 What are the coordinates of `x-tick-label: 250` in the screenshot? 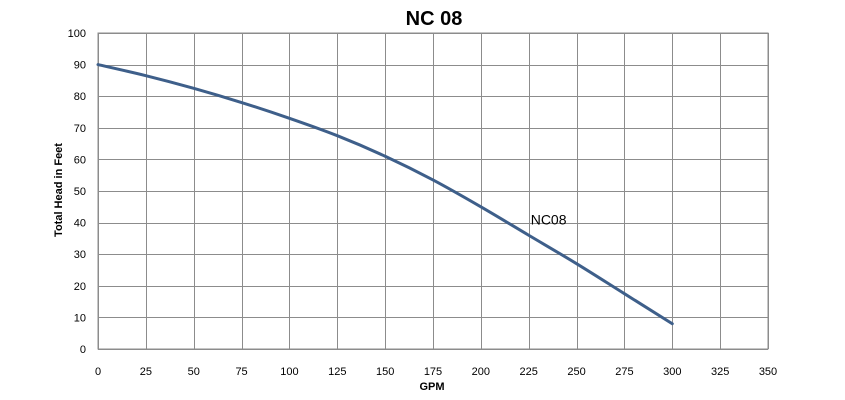 It's located at (576, 372).